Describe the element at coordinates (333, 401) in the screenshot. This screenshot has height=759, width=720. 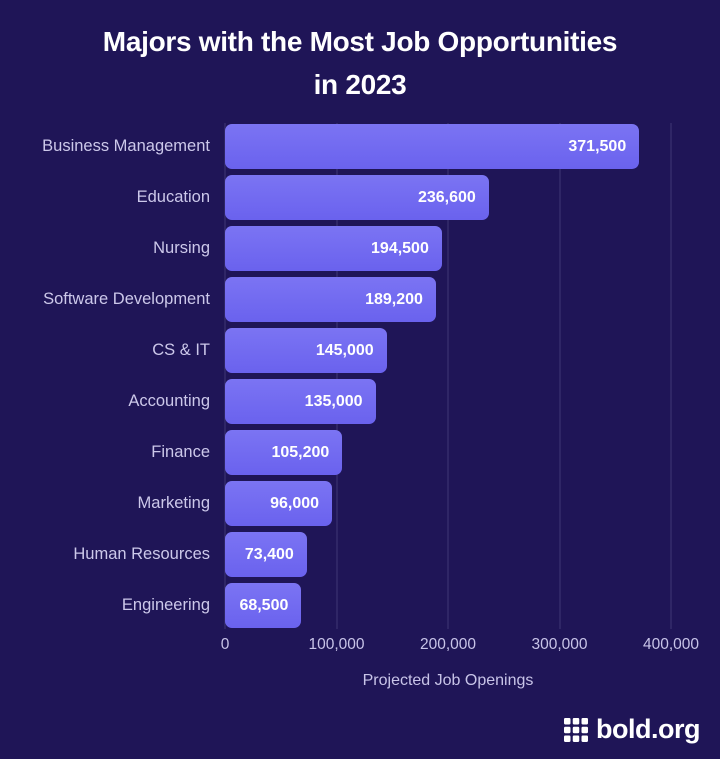
I see `value-label: 135,000` at that location.